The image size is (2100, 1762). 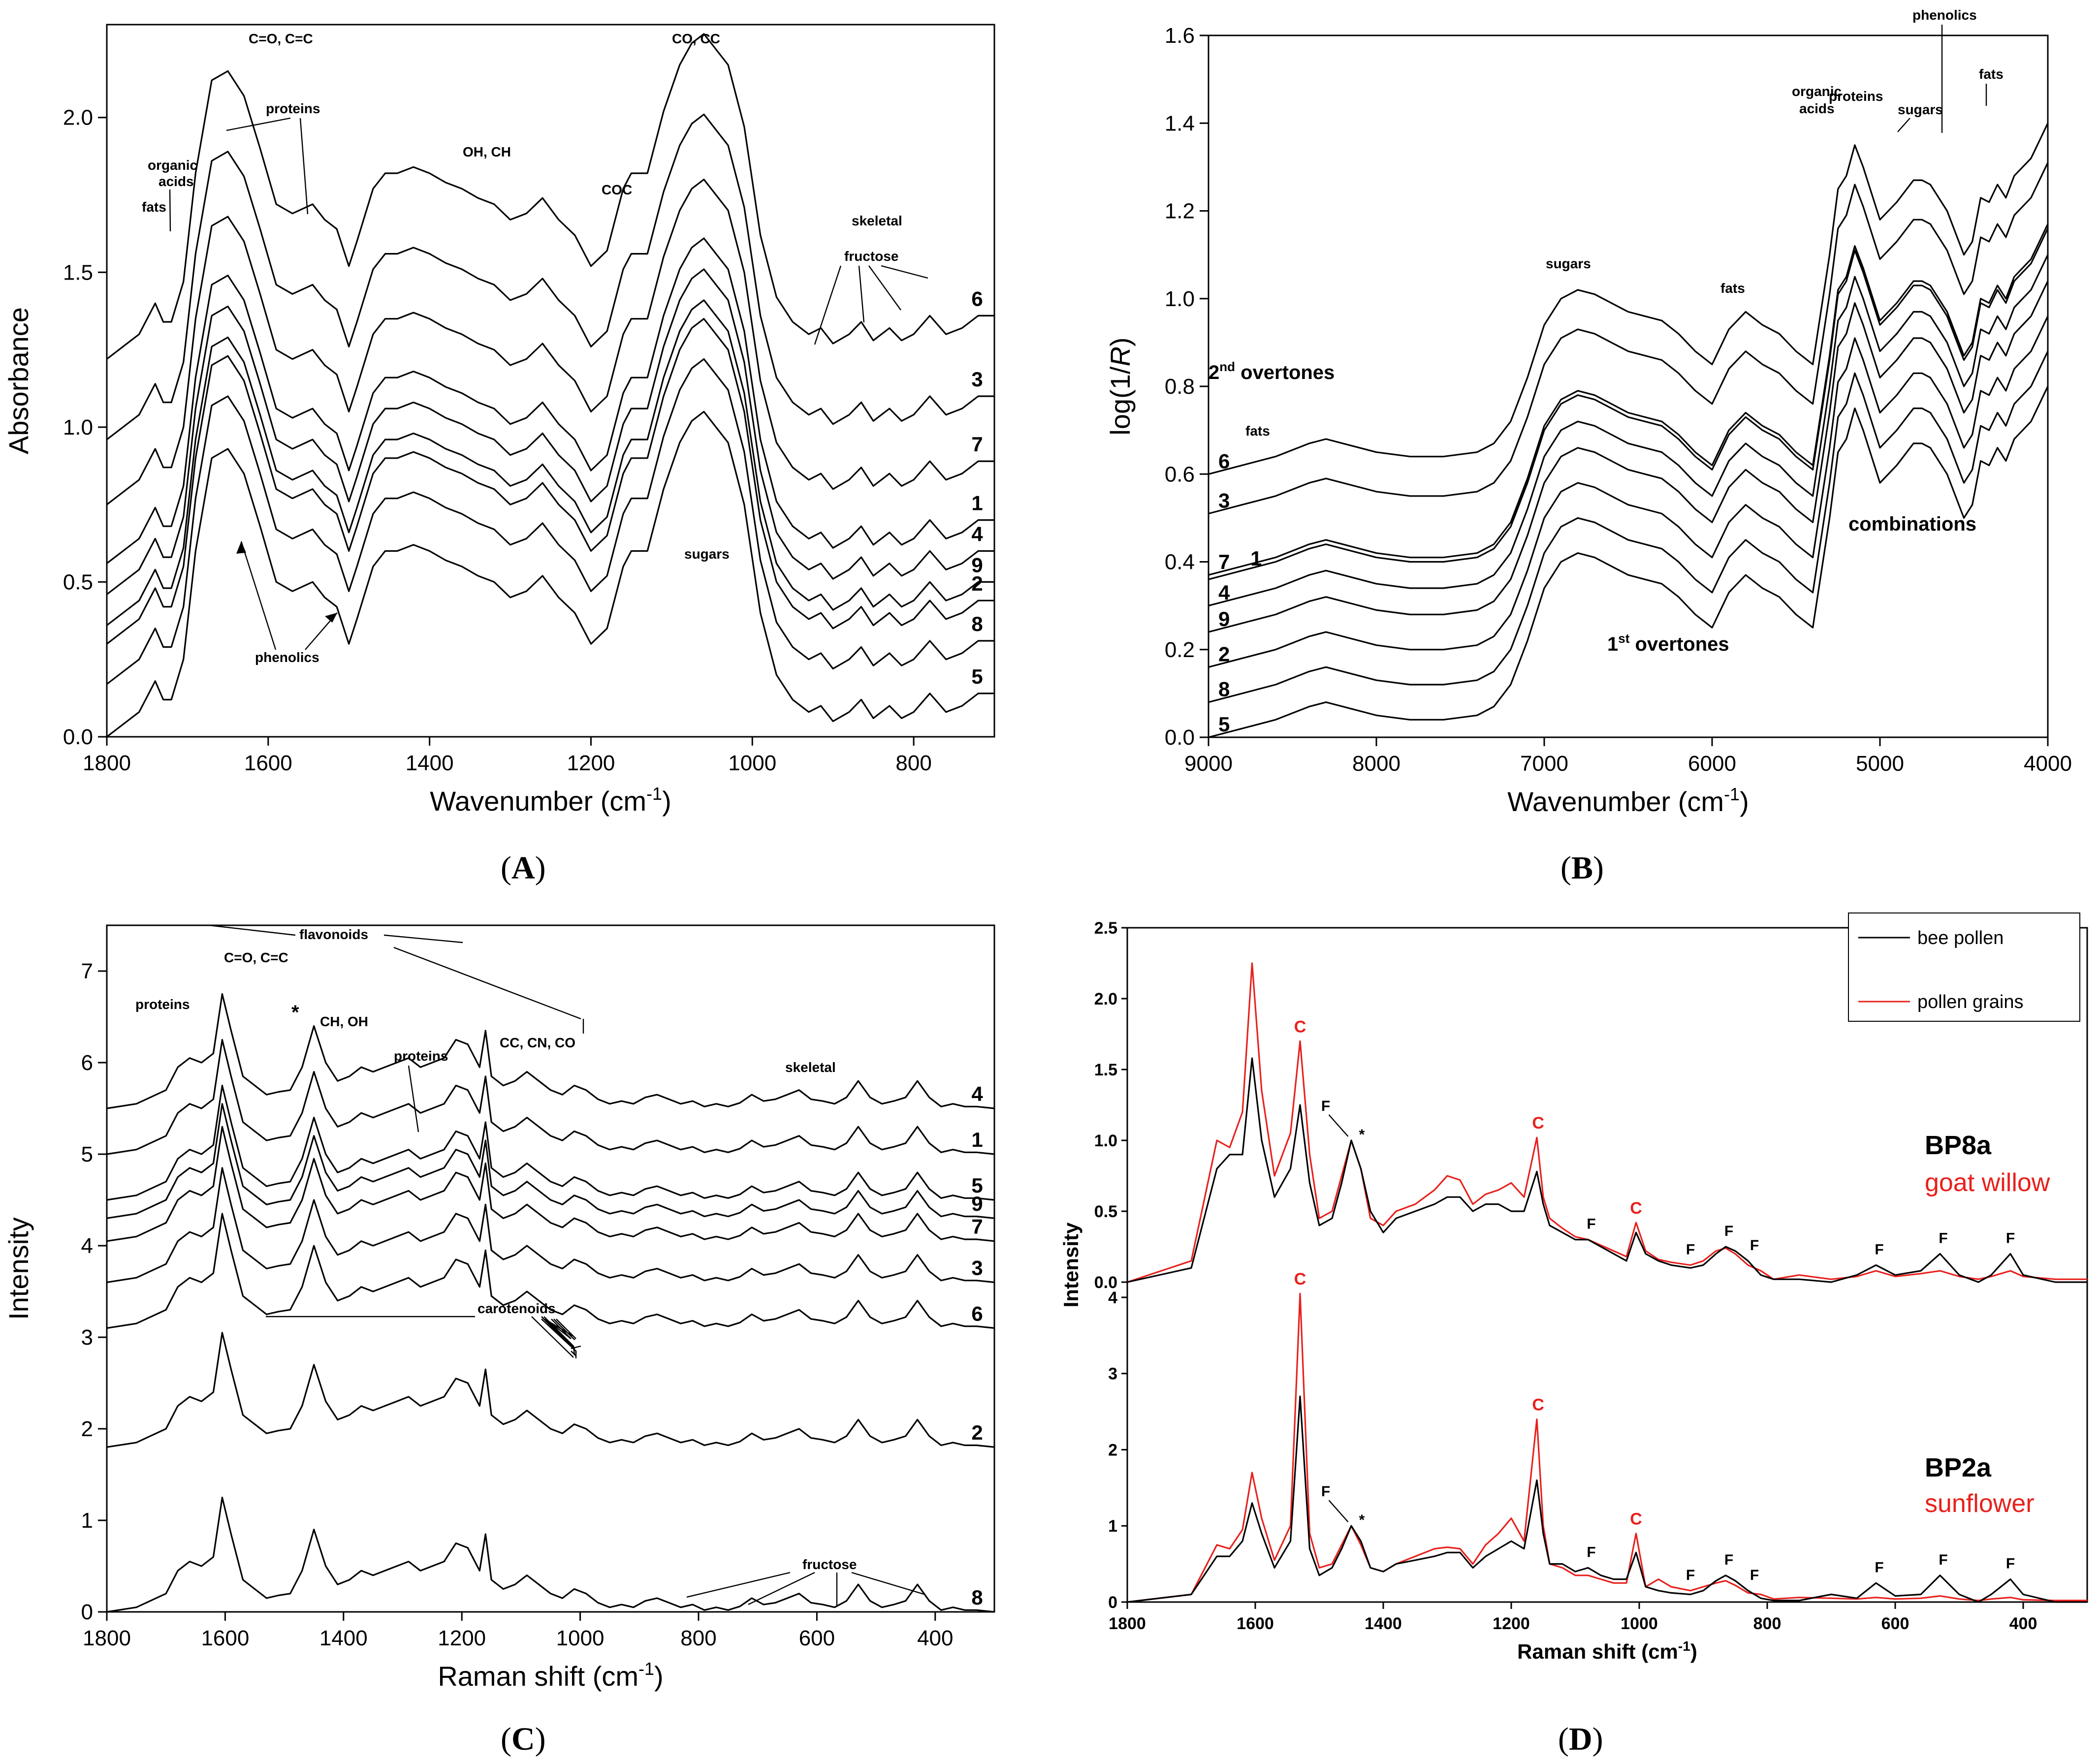 I want to click on legend-pollen-grains: pollen grains, so click(x=1970, y=1002).